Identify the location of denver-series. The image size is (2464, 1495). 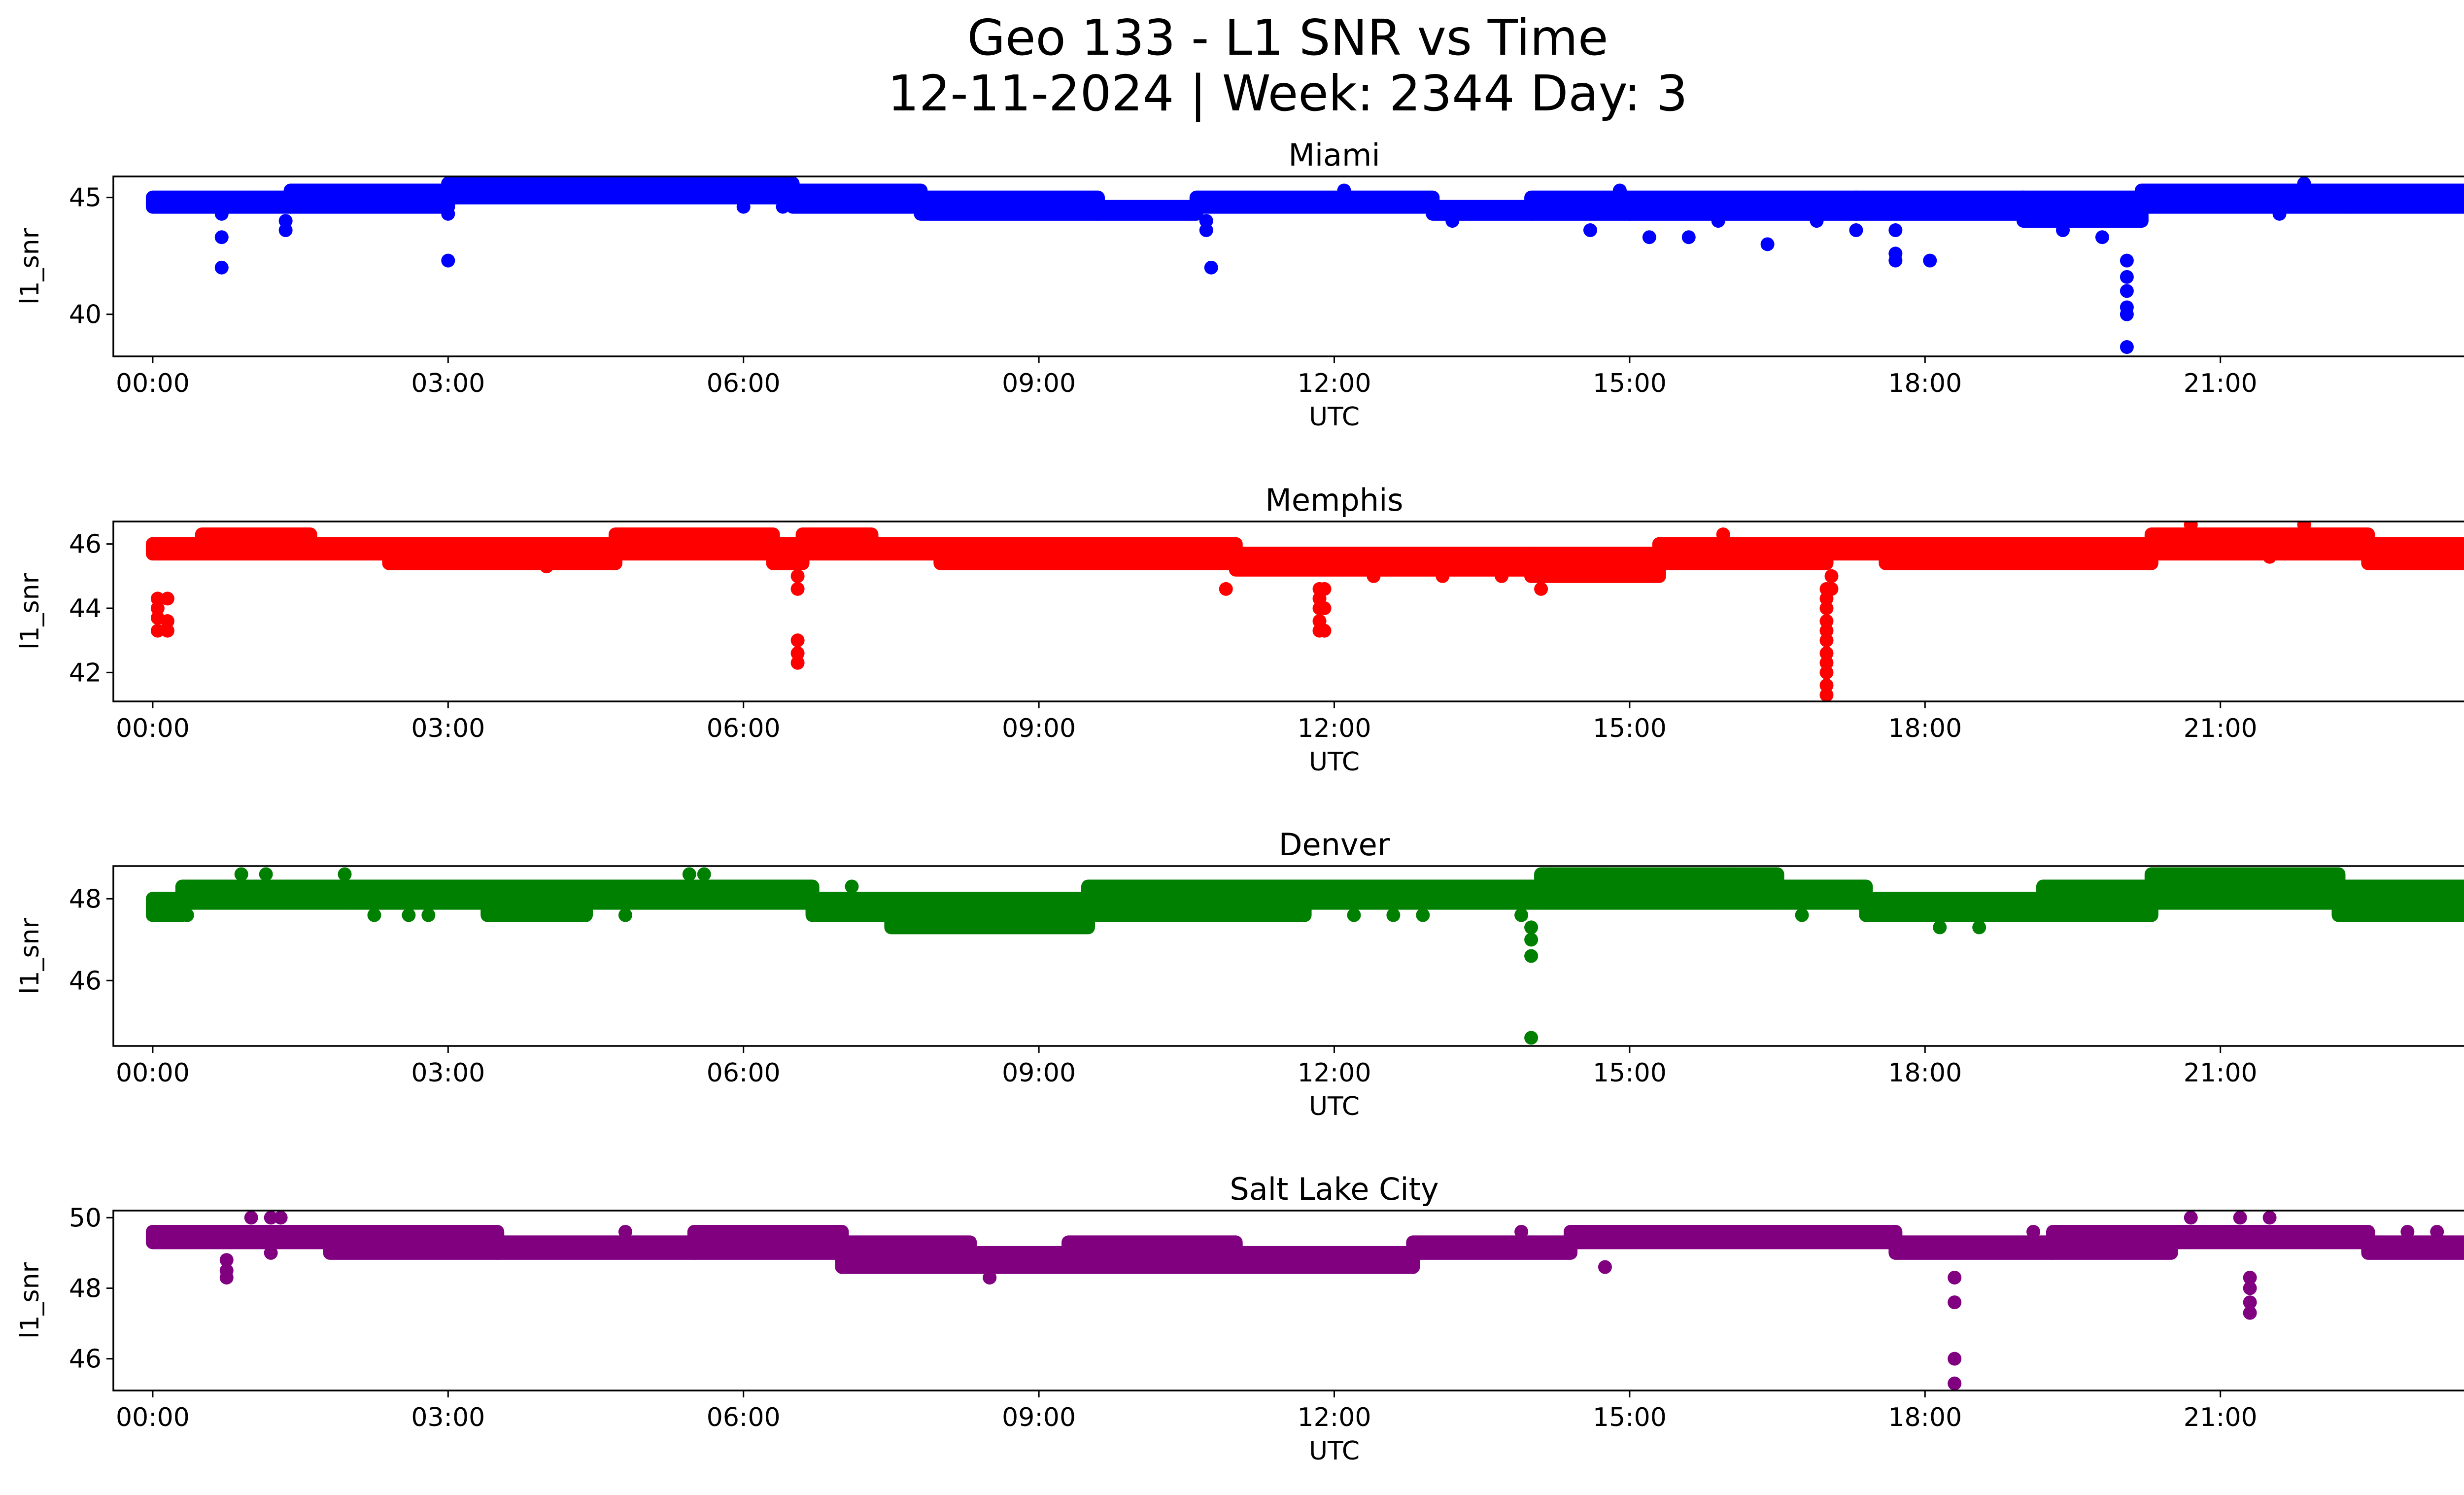
(1304, 956).